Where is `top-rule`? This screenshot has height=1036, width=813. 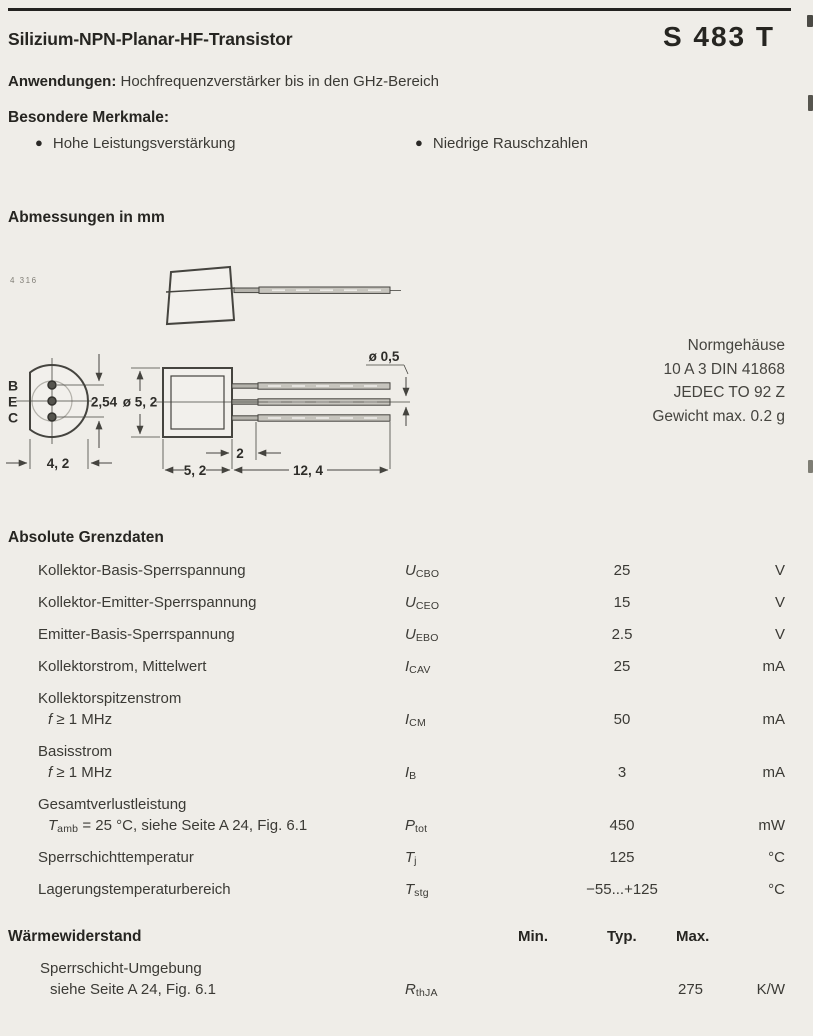 top-rule is located at coordinates (399, 9).